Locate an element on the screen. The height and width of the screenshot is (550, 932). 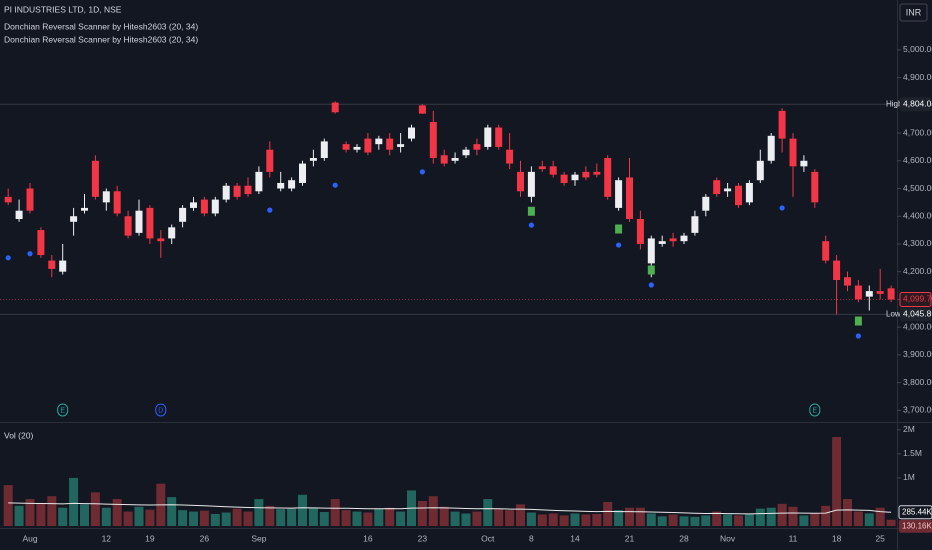
extreme-label: 4,804.05 is located at coordinates (917, 103).